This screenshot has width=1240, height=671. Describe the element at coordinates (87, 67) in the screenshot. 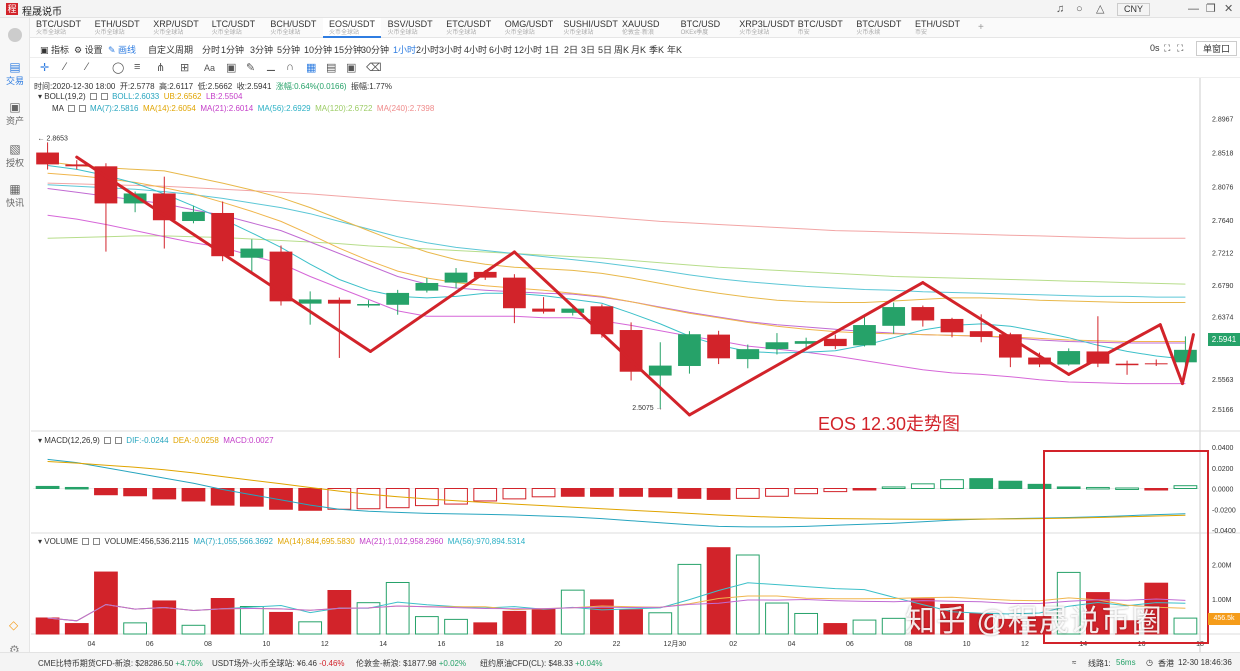

I see `parallel-icon: ⁄` at that location.